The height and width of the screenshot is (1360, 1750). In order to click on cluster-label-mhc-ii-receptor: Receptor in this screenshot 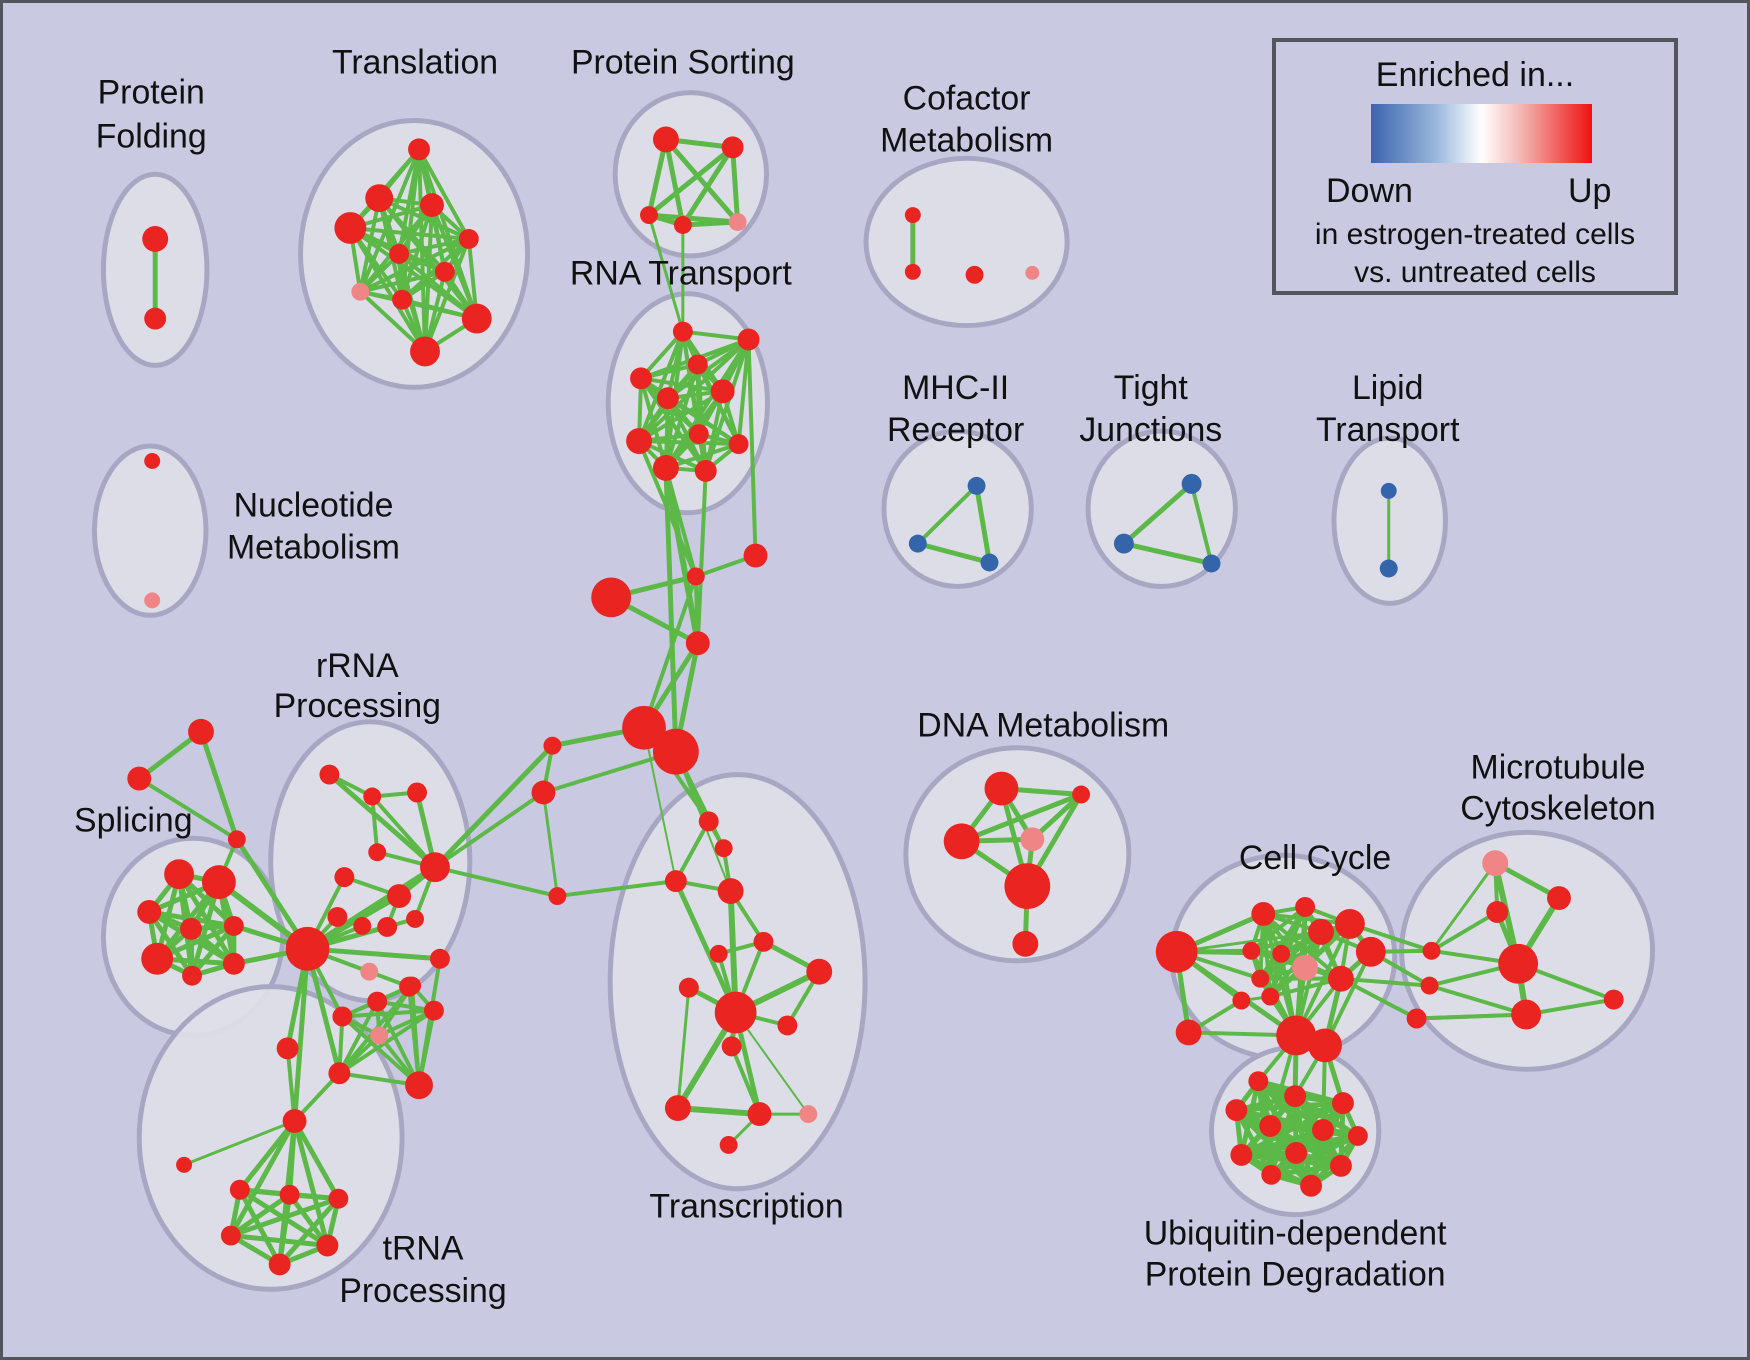, I will do `click(955, 430)`.